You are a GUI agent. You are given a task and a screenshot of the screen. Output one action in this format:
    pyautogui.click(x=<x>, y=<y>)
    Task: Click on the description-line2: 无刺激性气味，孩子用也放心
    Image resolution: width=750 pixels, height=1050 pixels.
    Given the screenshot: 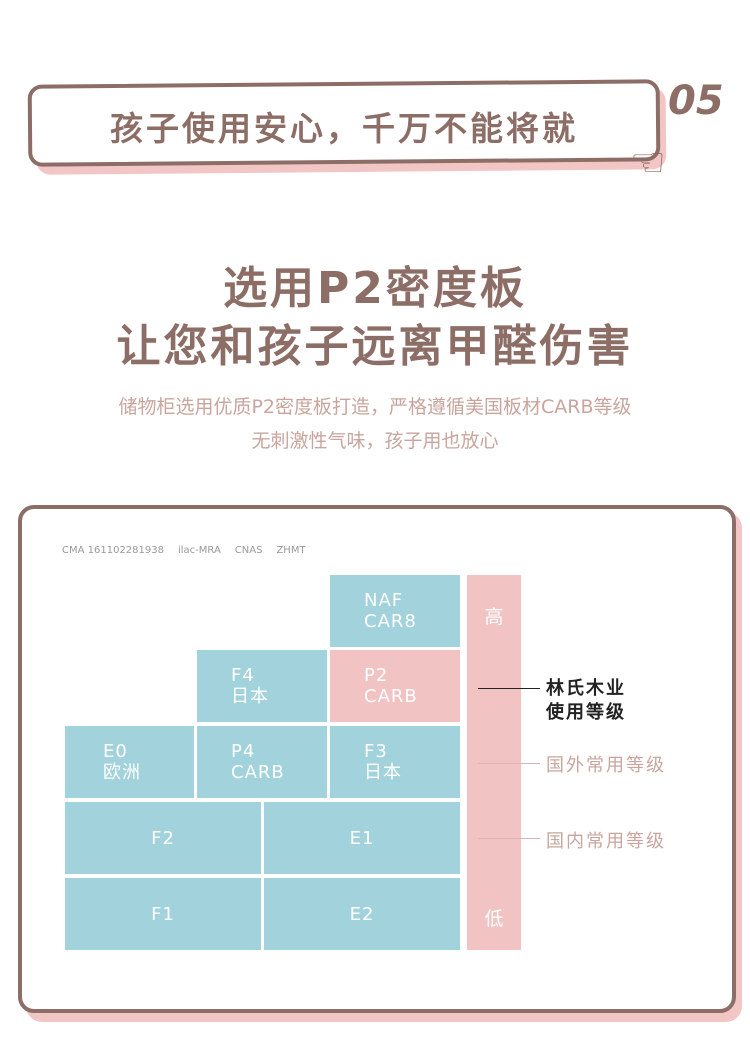 What is the action you would take?
    pyautogui.click(x=375, y=441)
    